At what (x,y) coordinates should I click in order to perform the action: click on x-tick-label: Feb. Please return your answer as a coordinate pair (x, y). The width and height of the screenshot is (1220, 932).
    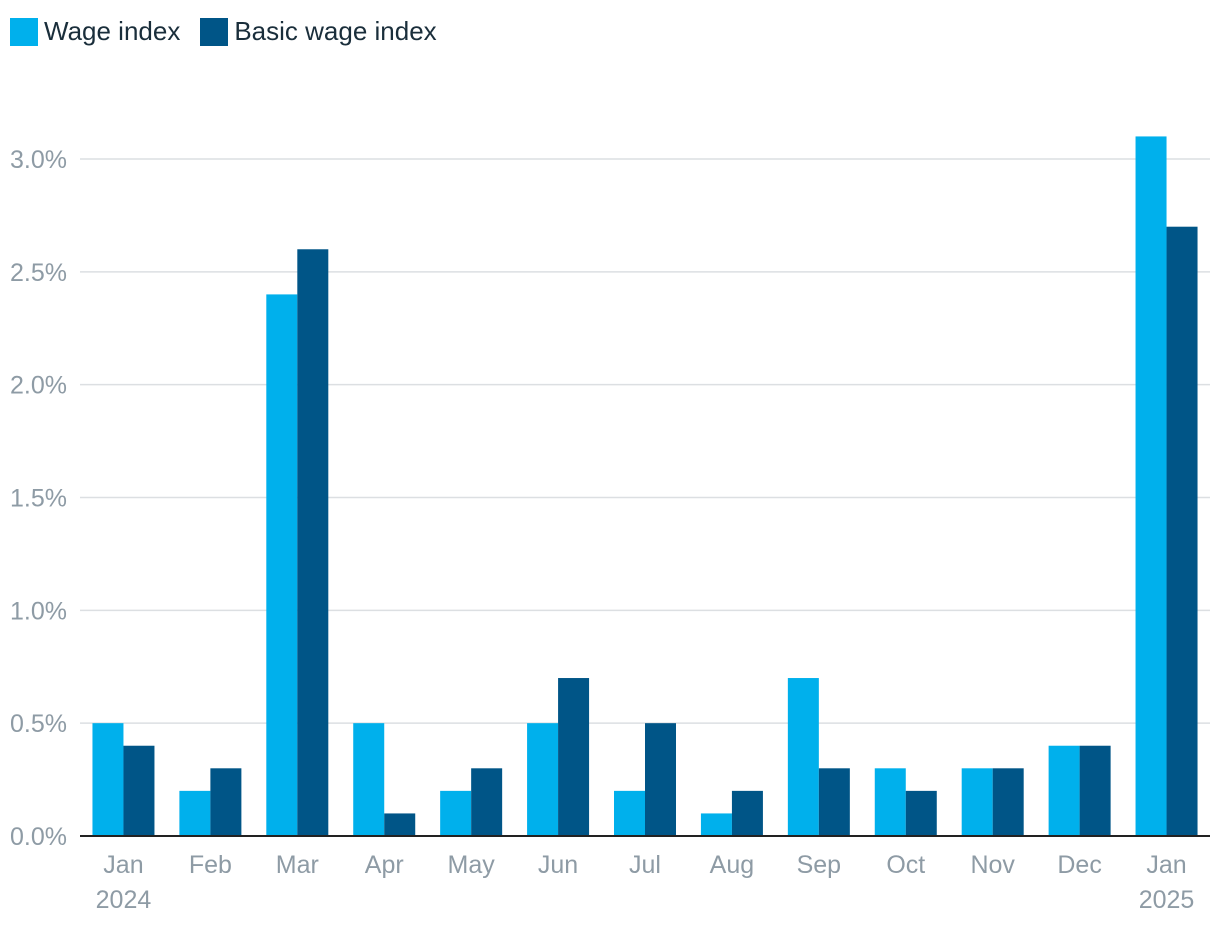
    Looking at the image, I should click on (210, 865).